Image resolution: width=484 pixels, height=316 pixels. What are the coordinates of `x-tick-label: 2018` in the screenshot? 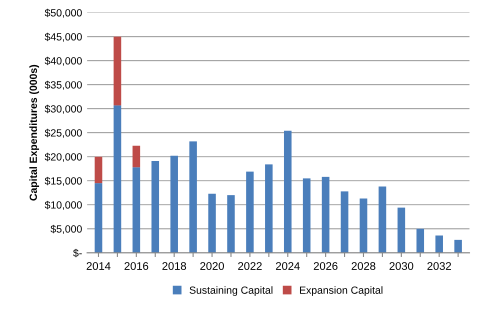 It's located at (174, 266).